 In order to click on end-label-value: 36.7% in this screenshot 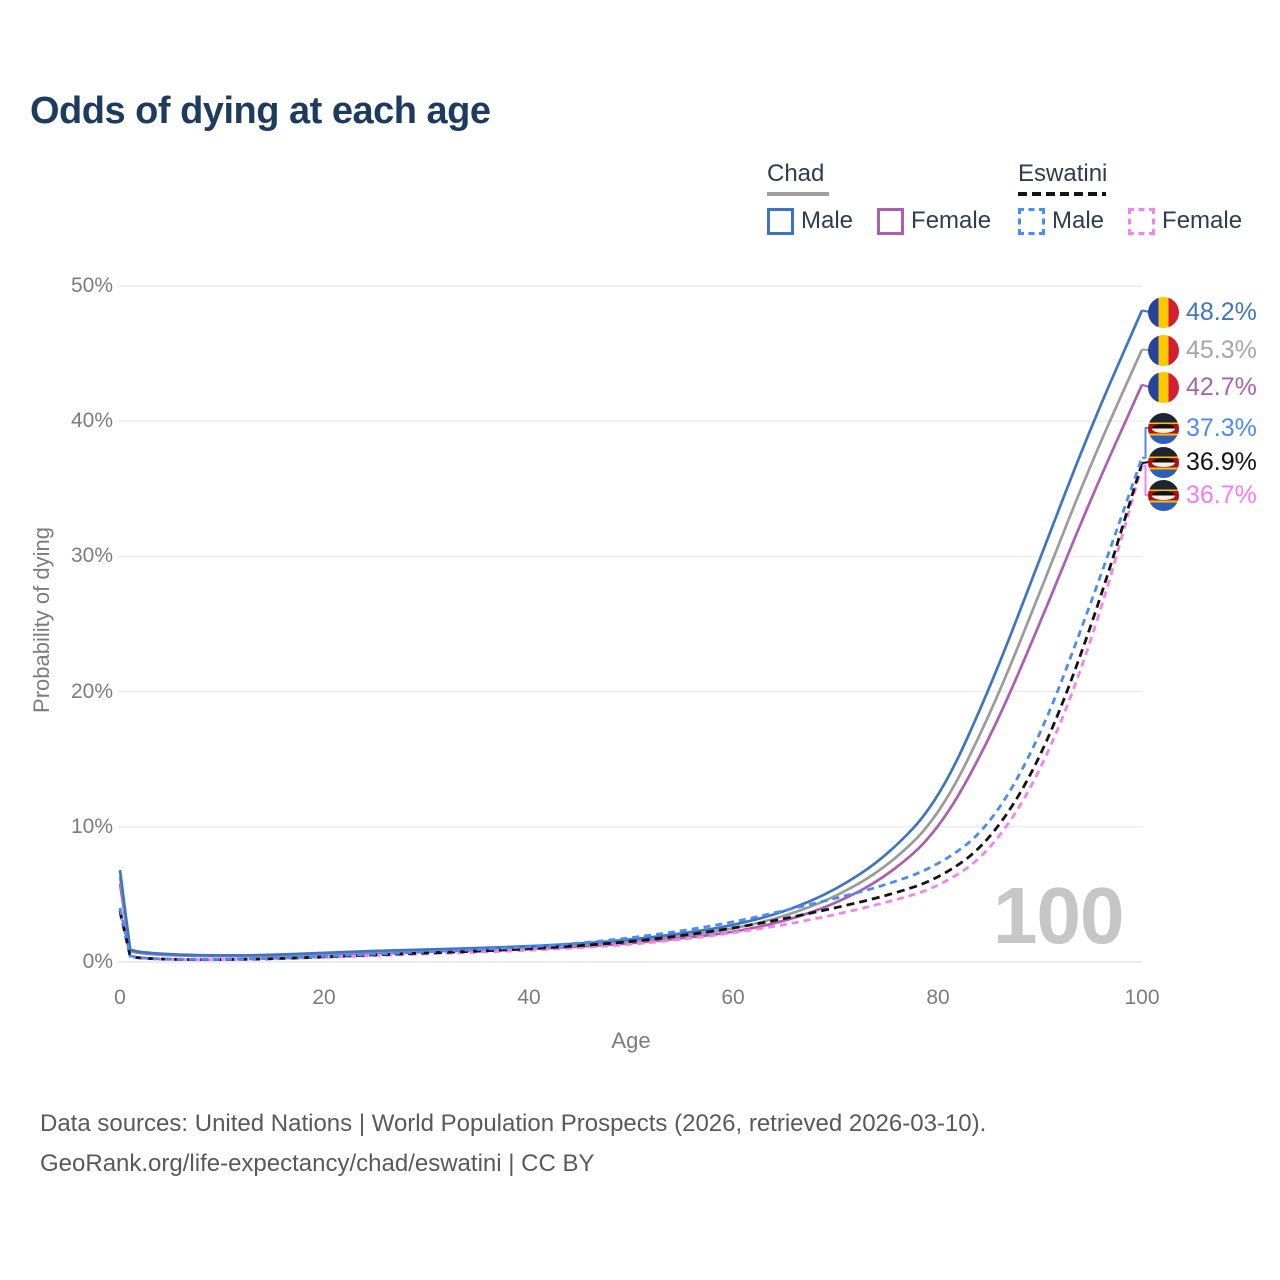, I will do `click(1221, 494)`.